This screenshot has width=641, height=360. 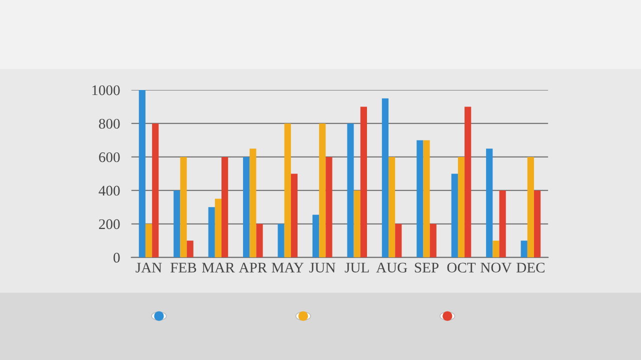 I want to click on x-tick-label: FEB, so click(x=183, y=267).